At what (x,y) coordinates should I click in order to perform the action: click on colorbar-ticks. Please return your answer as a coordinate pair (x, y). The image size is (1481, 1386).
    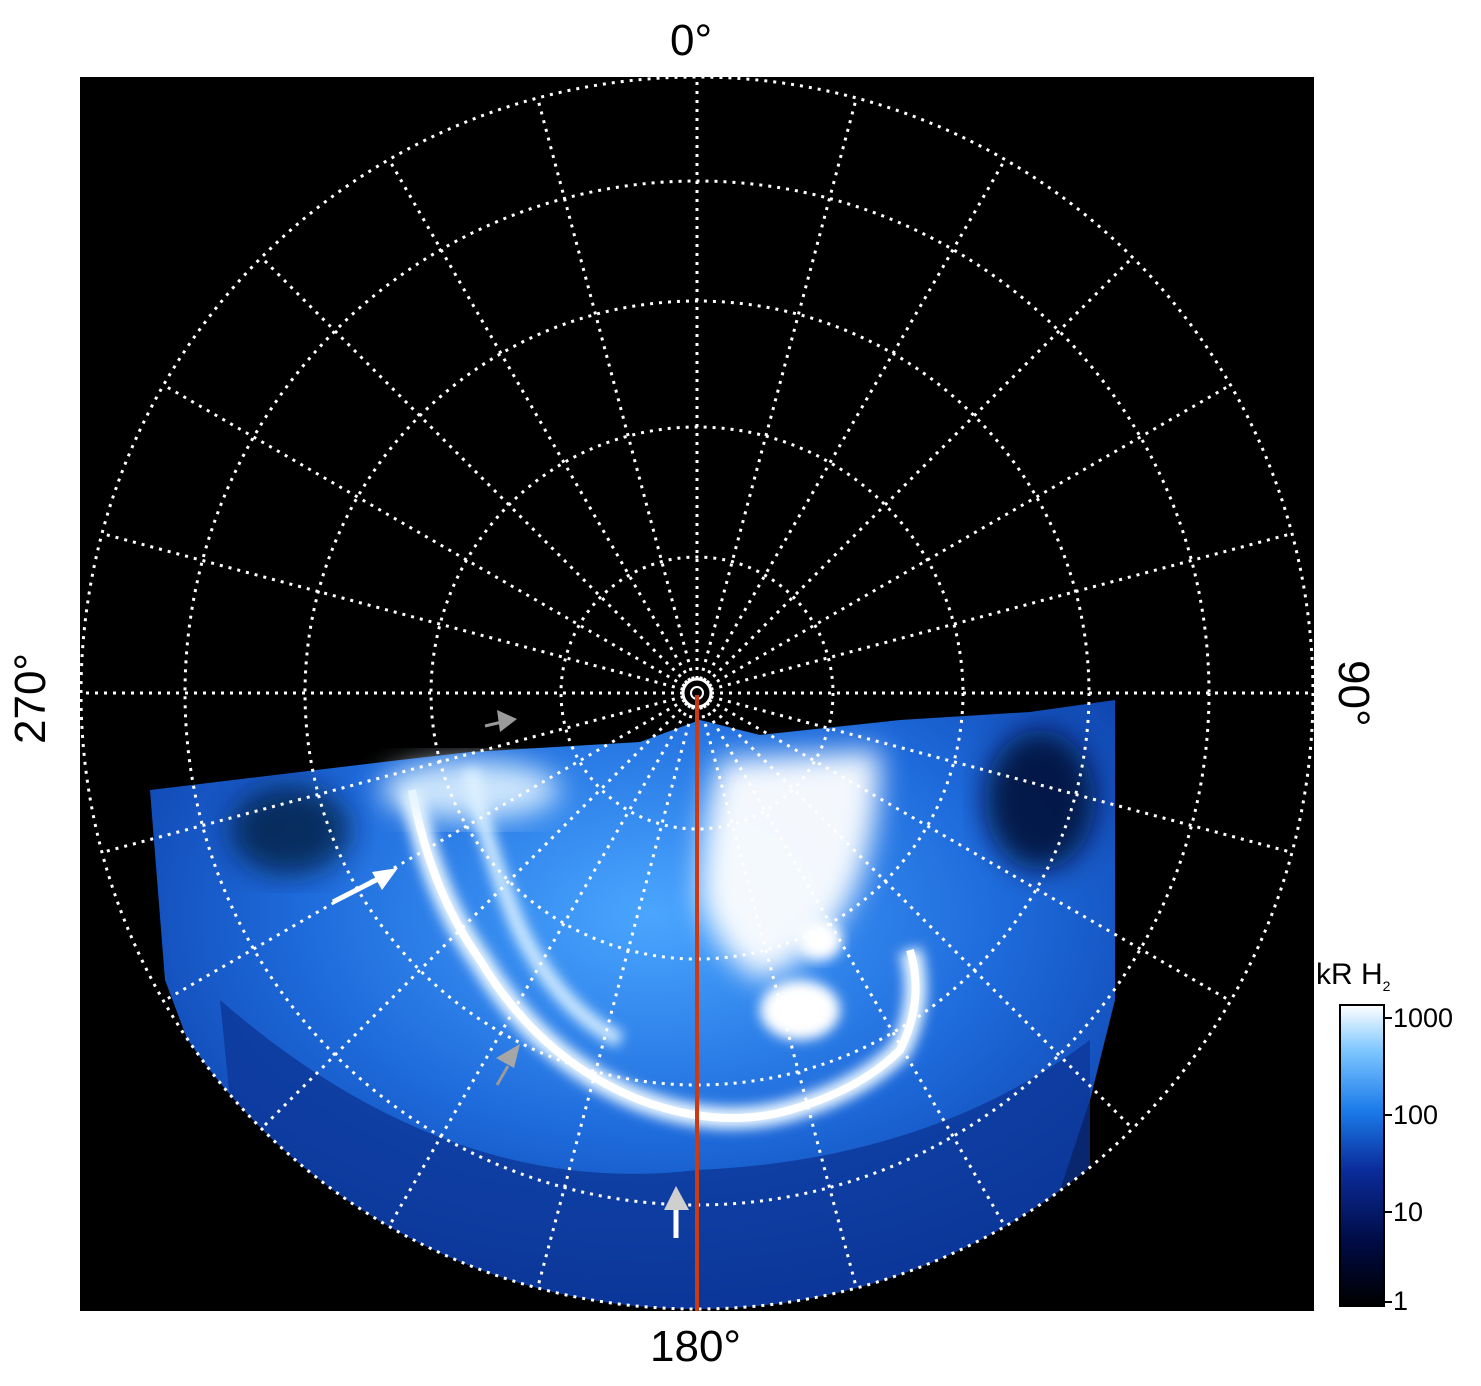
    Looking at the image, I should click on (1388, 1160).